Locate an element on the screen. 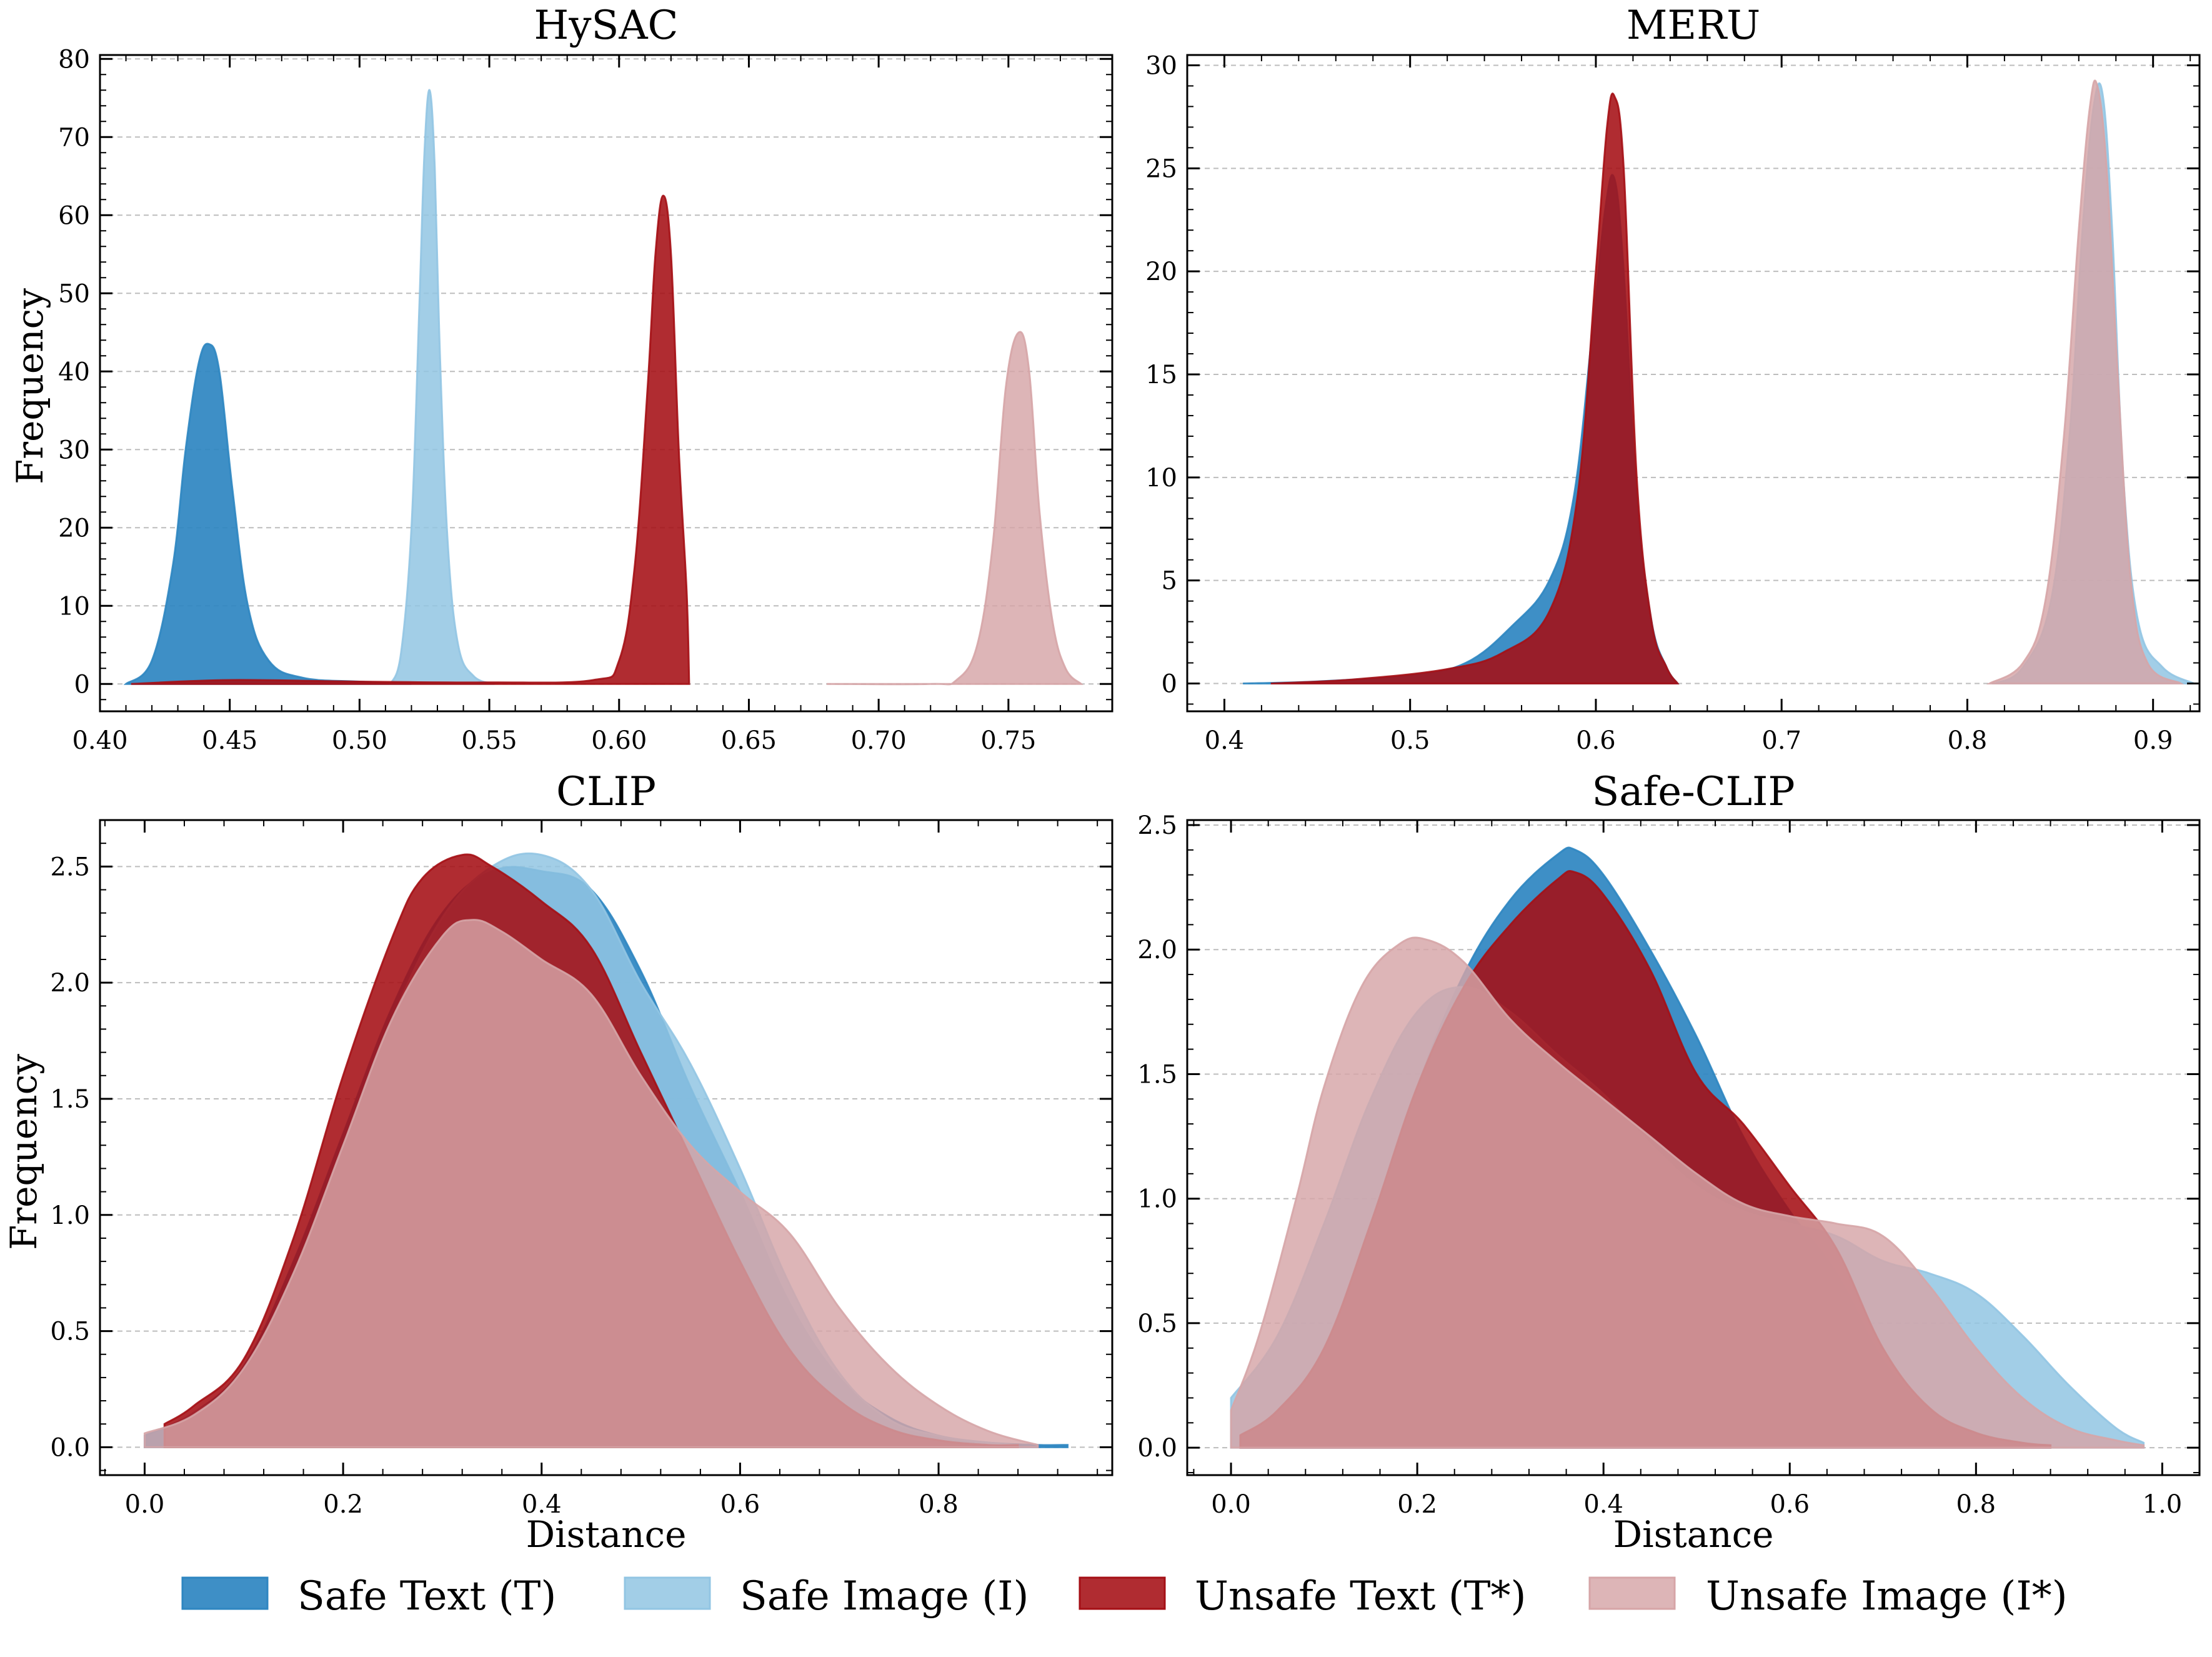  y-tick-label: 0.0 is located at coordinates (1157, 1448).